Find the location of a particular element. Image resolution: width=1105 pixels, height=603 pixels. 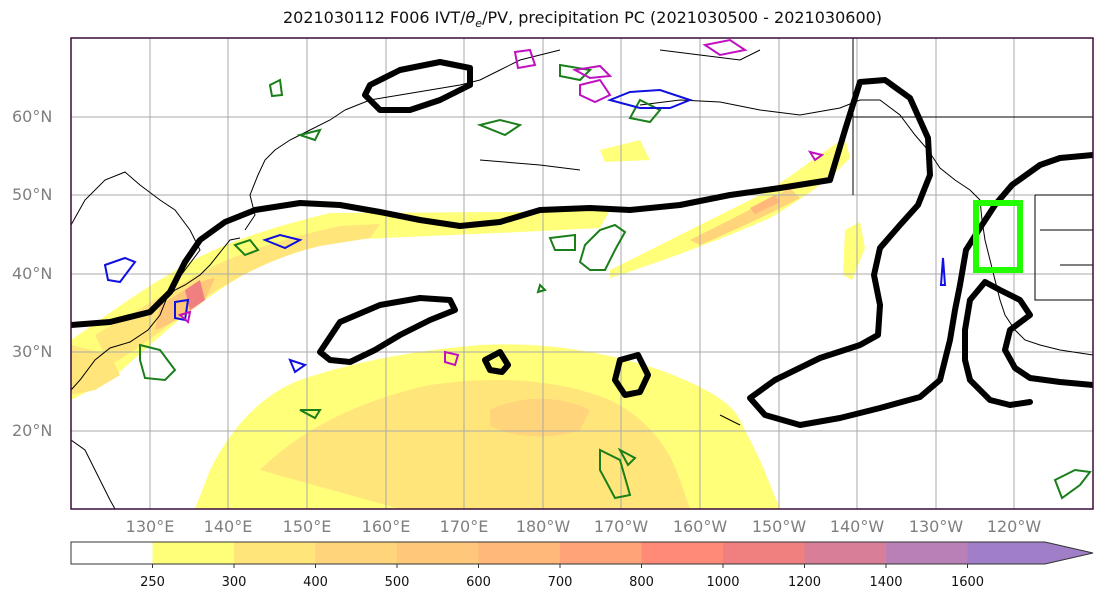

lon-label: 170°W is located at coordinates (621, 526).